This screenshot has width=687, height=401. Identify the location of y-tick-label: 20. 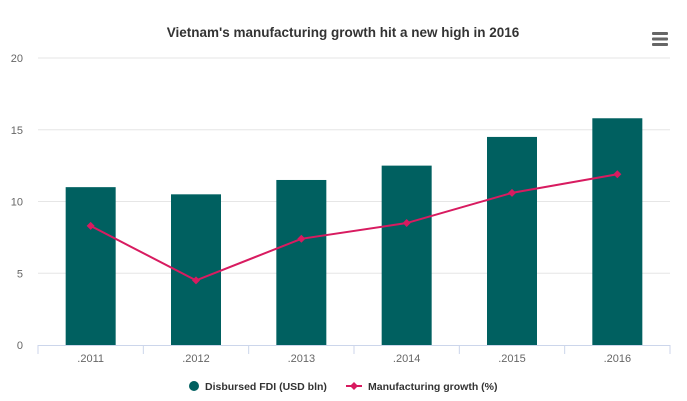
(17, 59).